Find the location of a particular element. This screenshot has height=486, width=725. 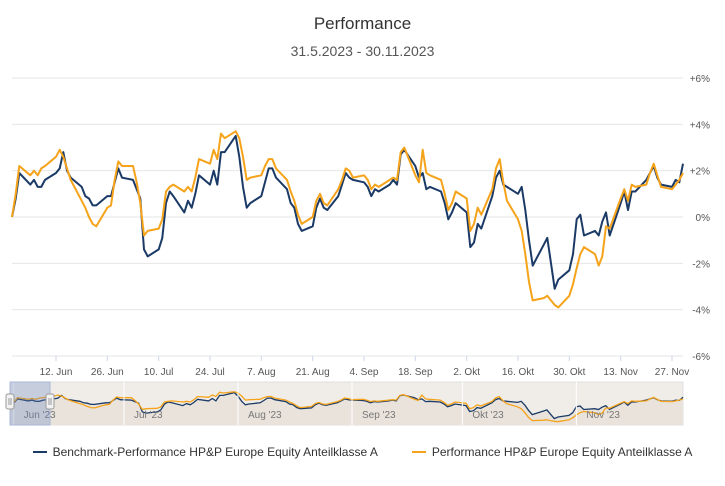

x-tick-label: 26. Jun is located at coordinates (107, 372).